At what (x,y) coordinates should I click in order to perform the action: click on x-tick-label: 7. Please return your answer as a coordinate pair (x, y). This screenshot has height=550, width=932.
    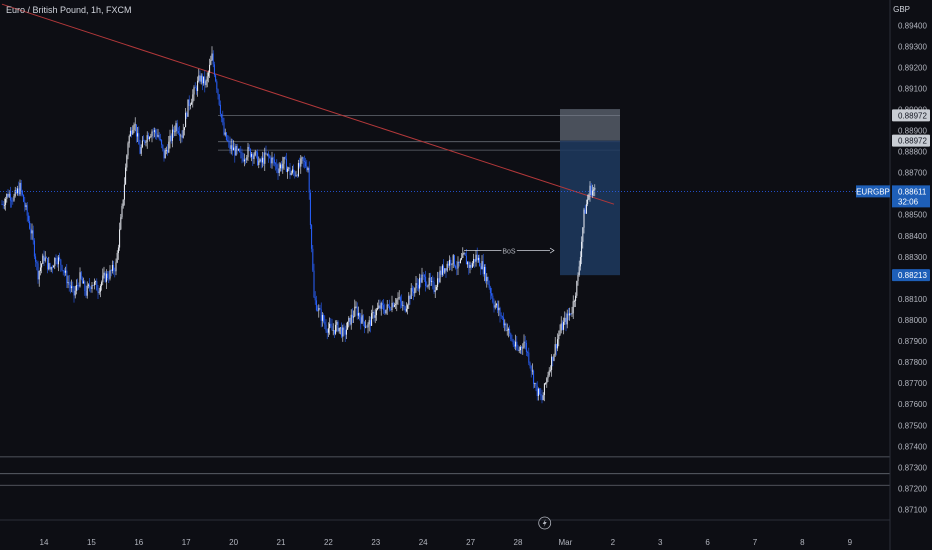
    Looking at the image, I should click on (755, 542).